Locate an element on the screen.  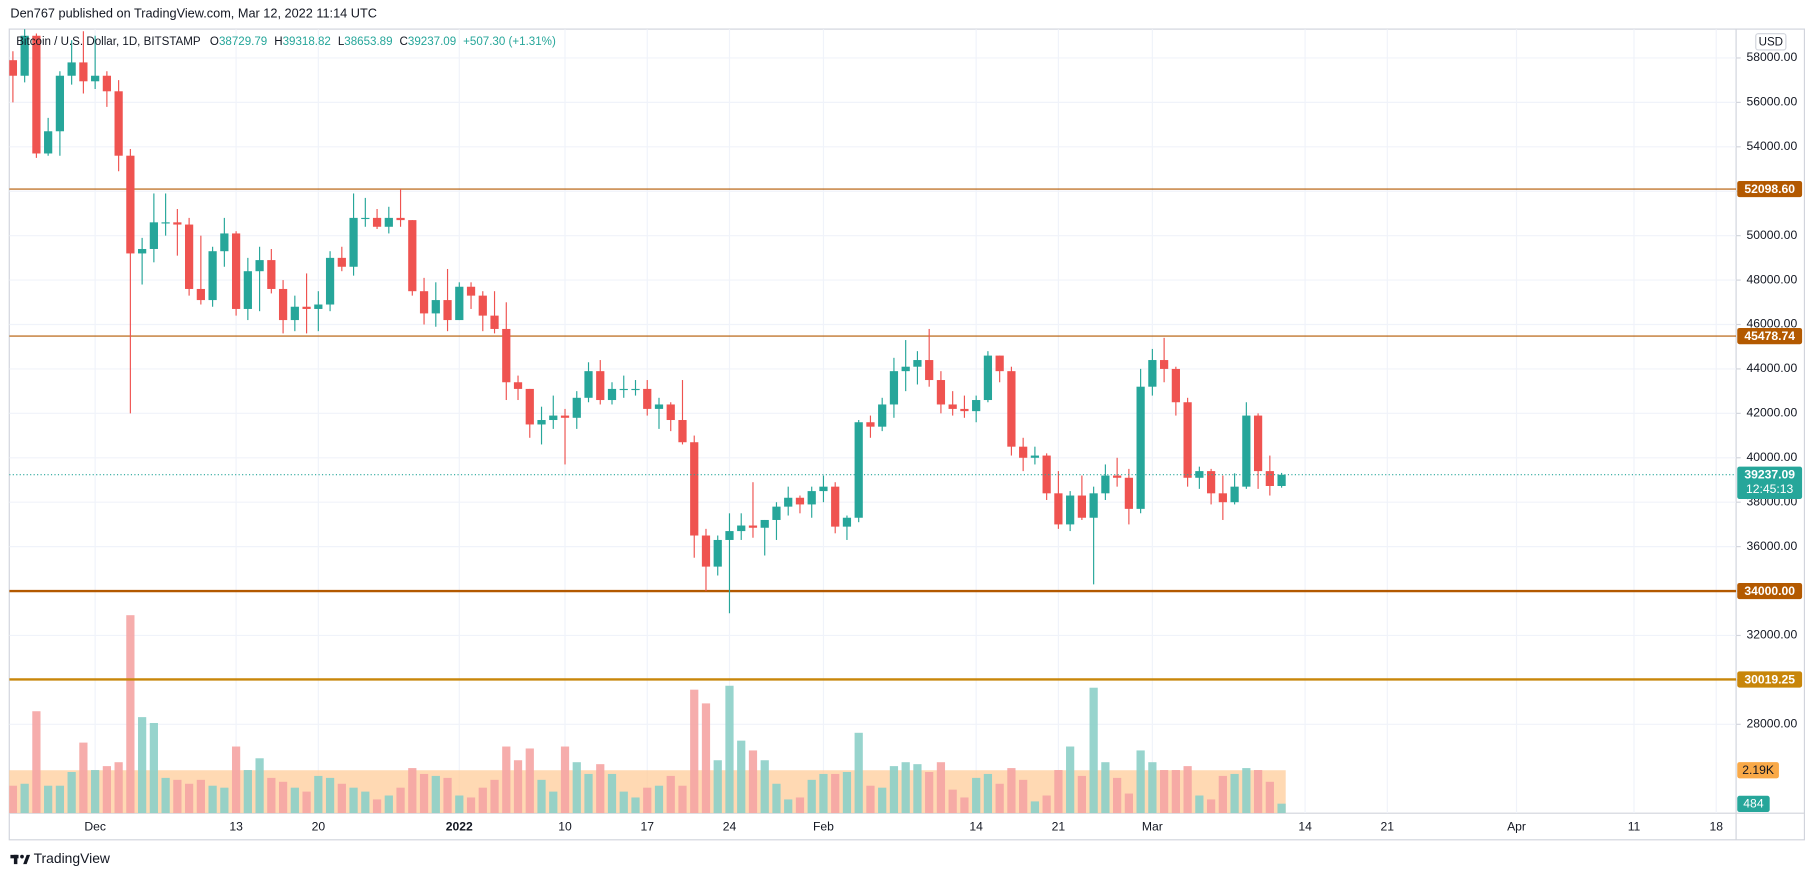
y-tick-label: 48000.00 is located at coordinates (1772, 279).